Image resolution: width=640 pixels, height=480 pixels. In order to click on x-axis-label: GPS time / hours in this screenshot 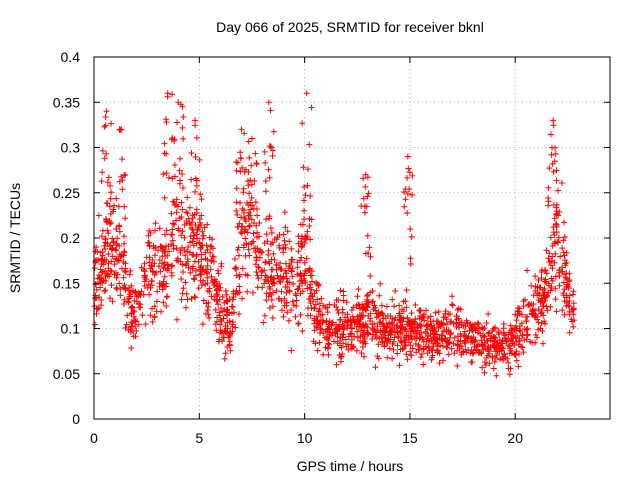, I will do `click(350, 466)`.